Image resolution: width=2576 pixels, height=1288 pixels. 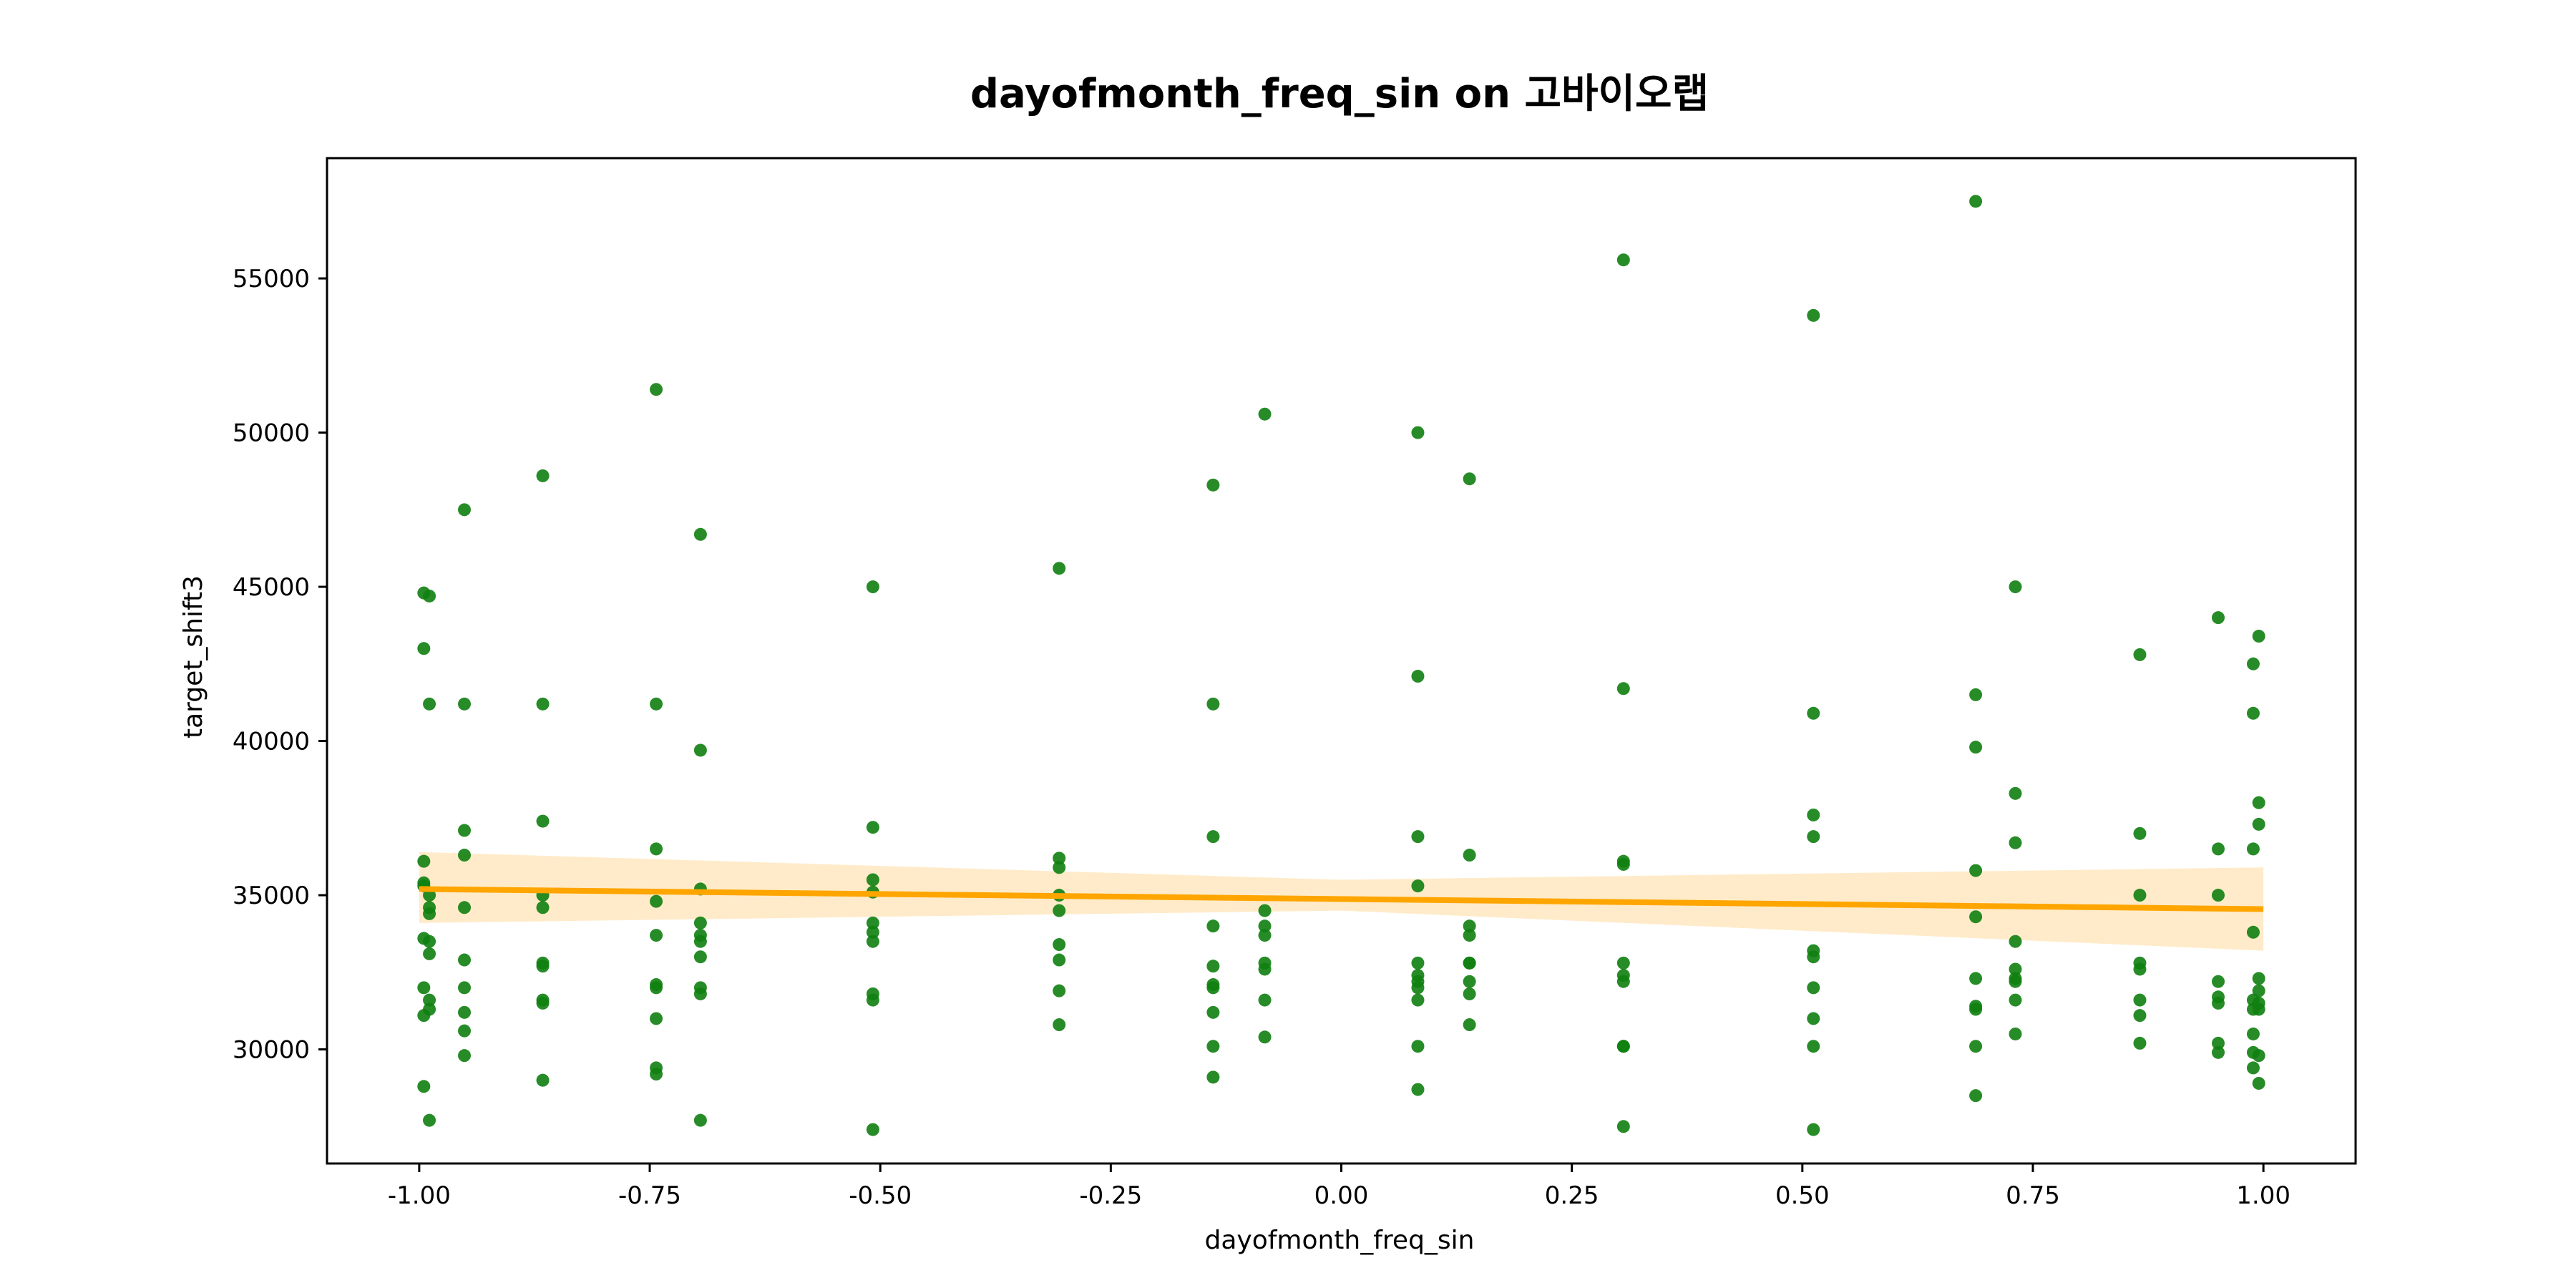 What do you see at coordinates (1802, 1195) in the screenshot?
I see `x-tick-label: 0.50` at bounding box center [1802, 1195].